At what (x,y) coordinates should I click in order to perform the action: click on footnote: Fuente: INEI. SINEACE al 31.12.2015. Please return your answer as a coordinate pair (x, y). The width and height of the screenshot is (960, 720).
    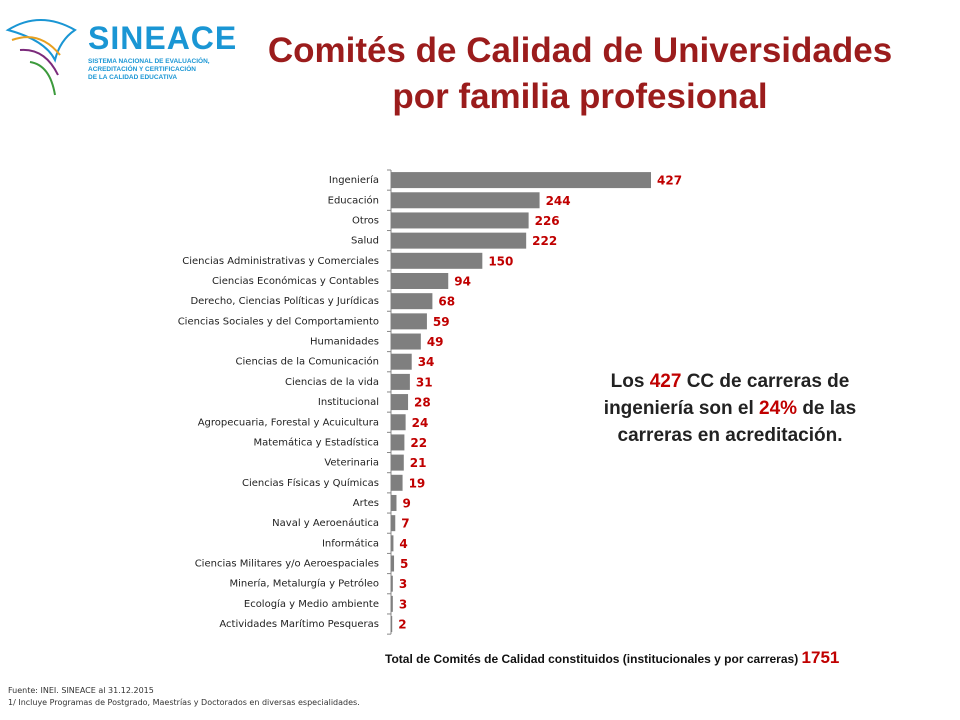
    Looking at the image, I should click on (81, 690).